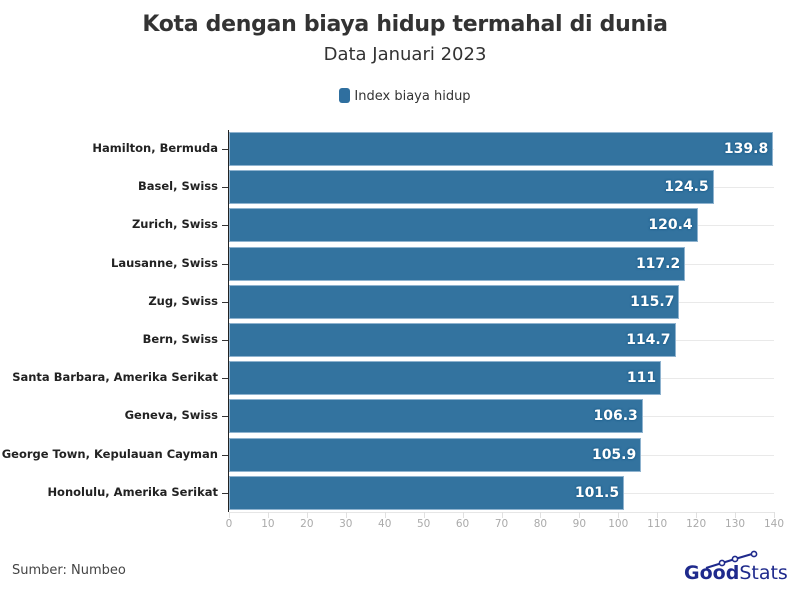 Image resolution: width=810 pixels, height=595 pixels. What do you see at coordinates (435, 454) in the screenshot?
I see `bar: 105.9` at bounding box center [435, 454].